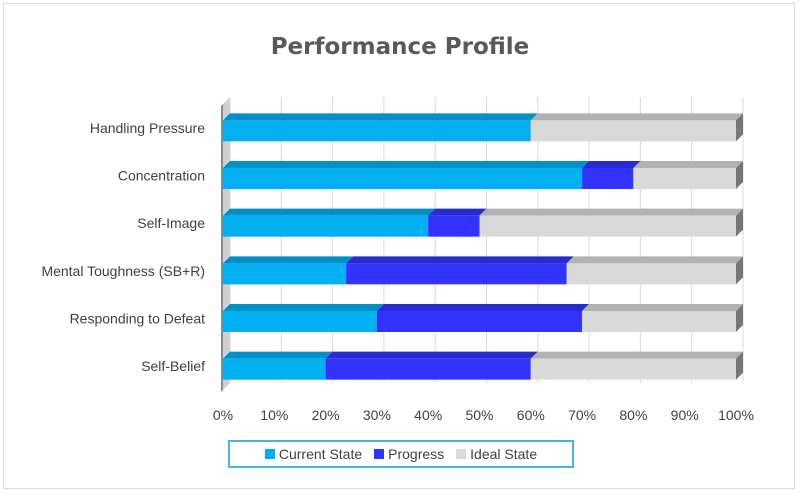 This screenshot has width=800, height=500. Describe the element at coordinates (636, 355) in the screenshot. I see `bar-self-belief-ideal-state-top` at that location.